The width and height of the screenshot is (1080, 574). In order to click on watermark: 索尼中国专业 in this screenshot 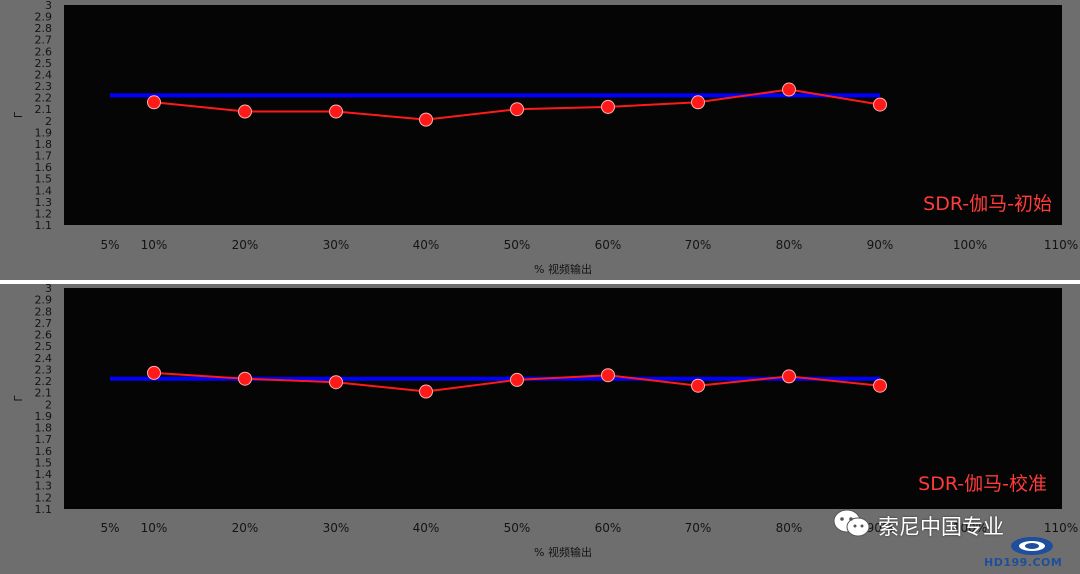, I will do `click(918, 526)`.